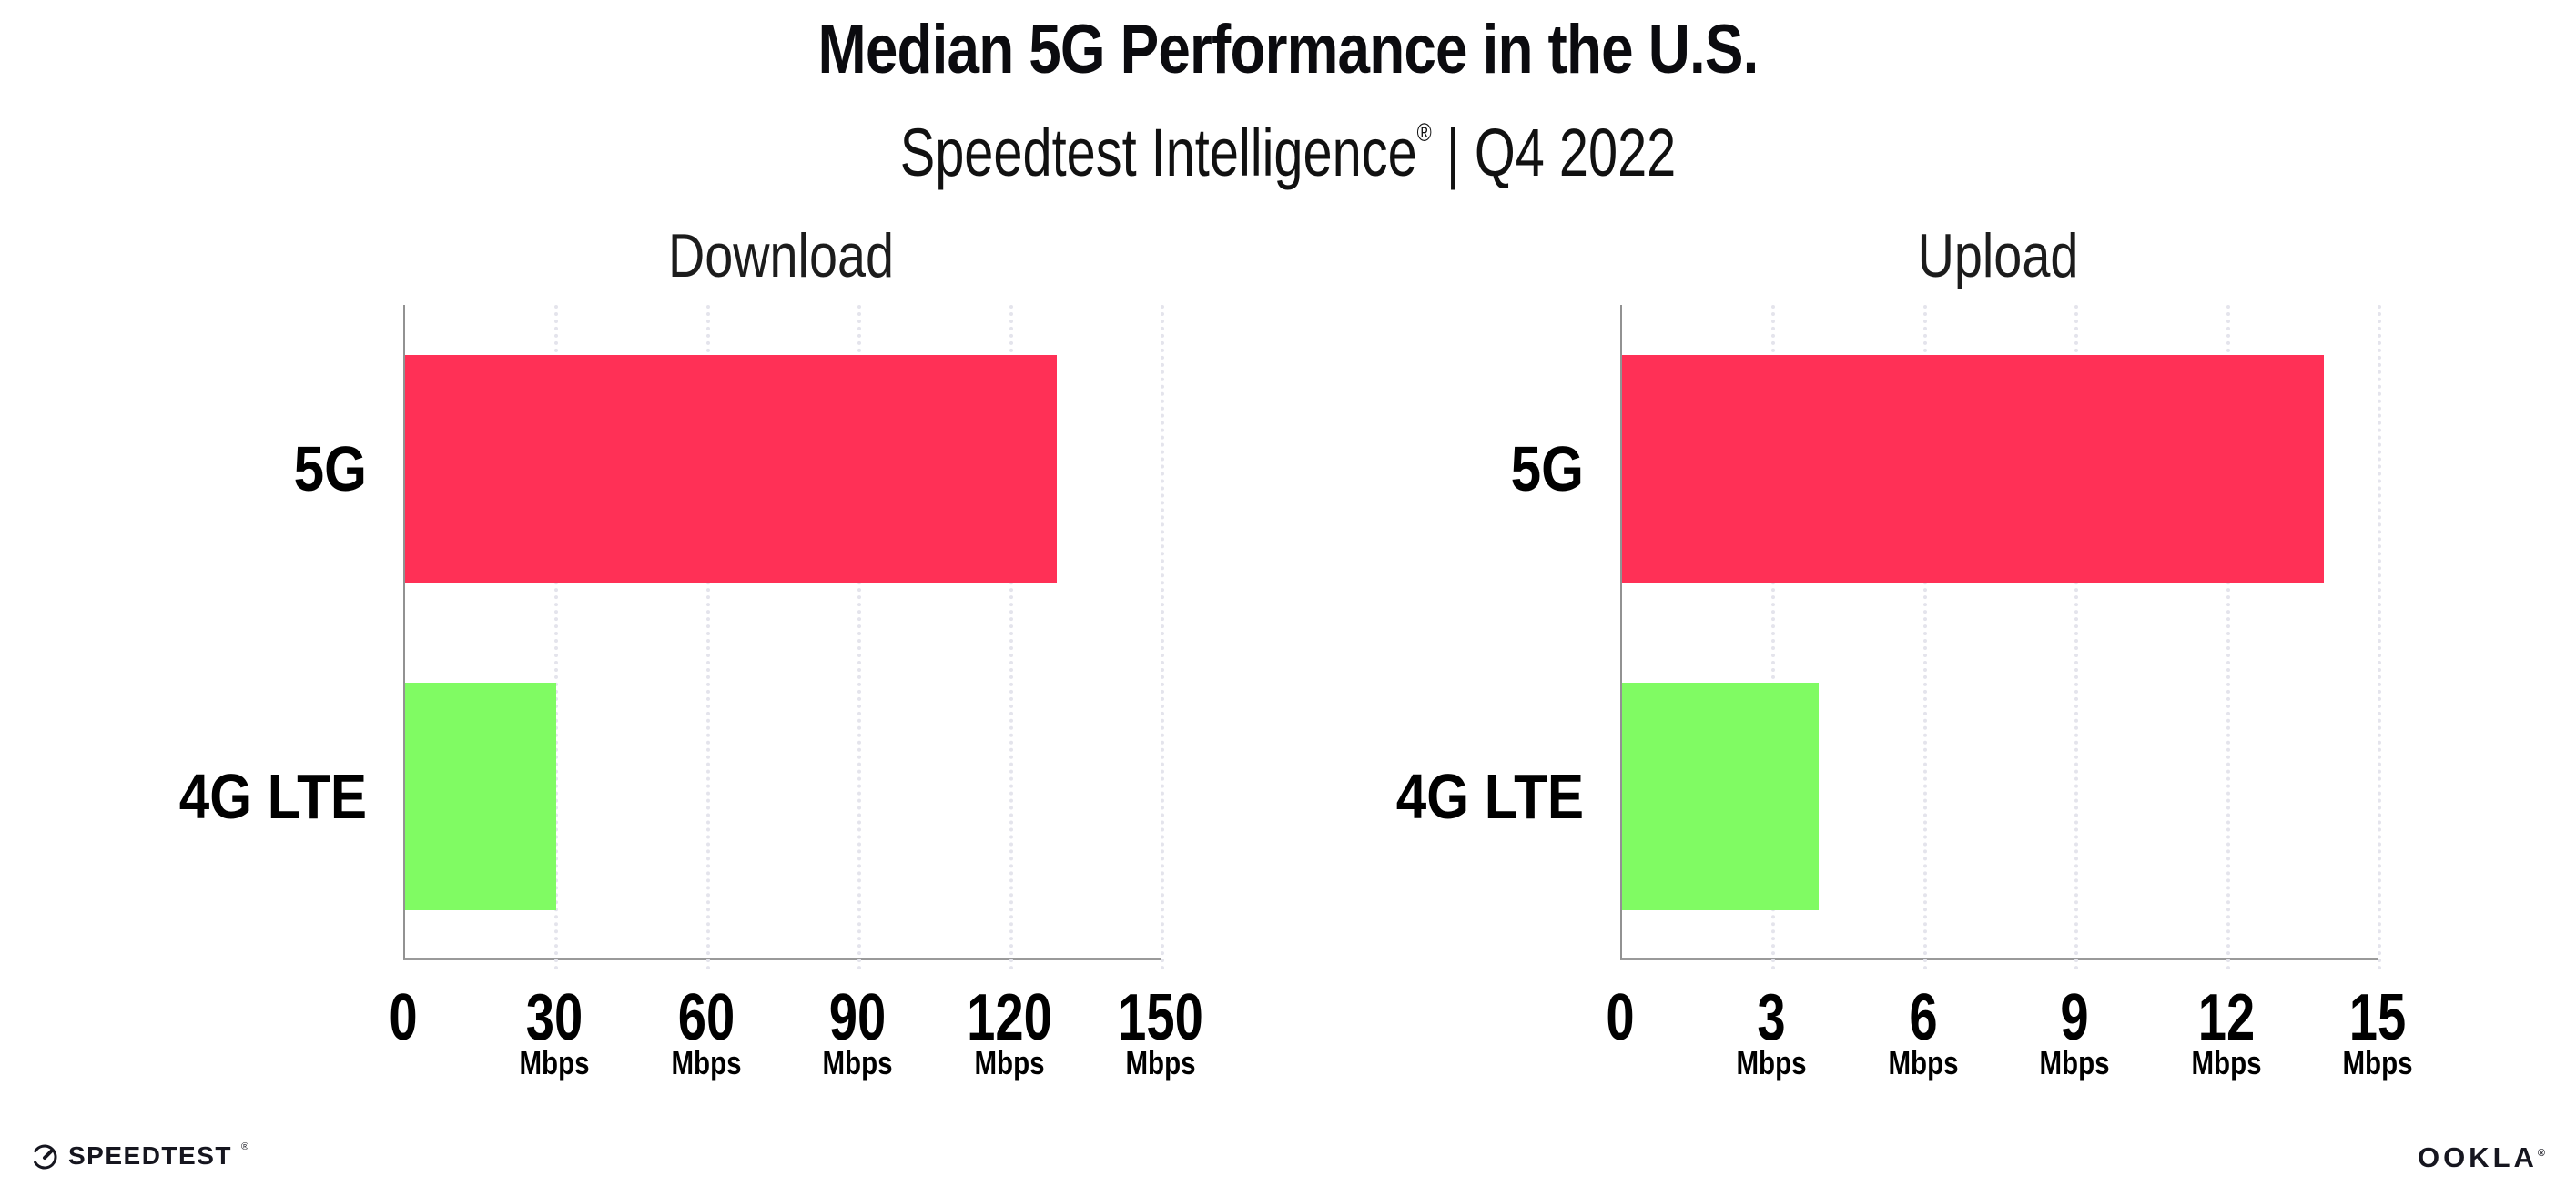  What do you see at coordinates (706, 1062) in the screenshot?
I see `x-tick-unit-60: Mbps` at bounding box center [706, 1062].